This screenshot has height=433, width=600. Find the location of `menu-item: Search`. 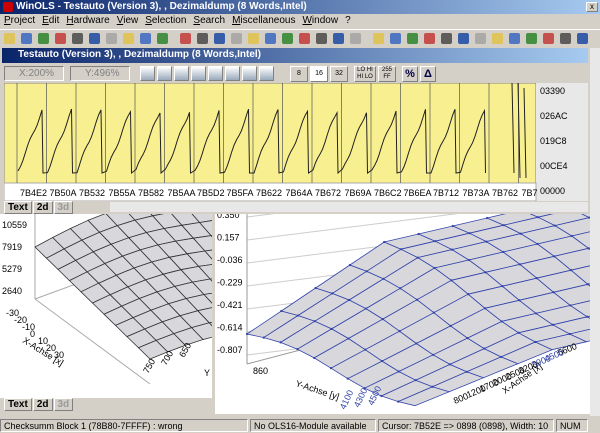

menu-item: Search is located at coordinates (209, 20).